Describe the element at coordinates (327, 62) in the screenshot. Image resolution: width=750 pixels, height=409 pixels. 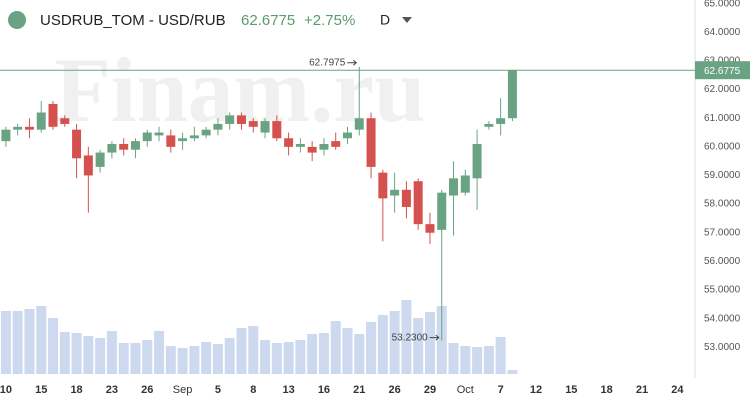
I see `price-annotation: 62.7975` at that location.